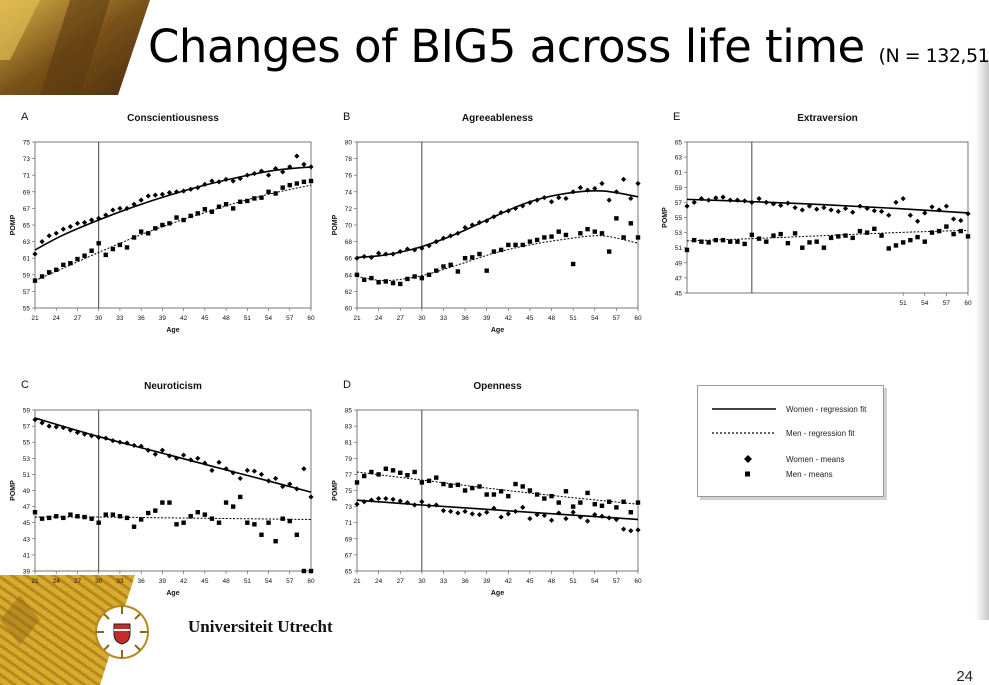 The width and height of the screenshot is (989, 685). What do you see at coordinates (530, 581) in the screenshot?
I see `x-tick-label: 45` at bounding box center [530, 581].